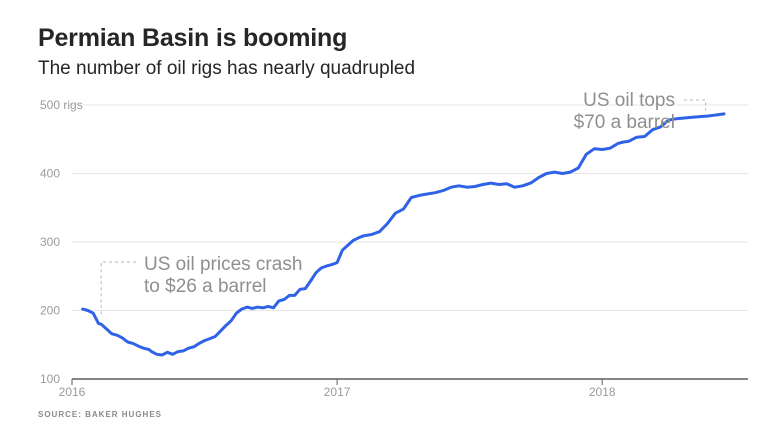  What do you see at coordinates (223, 264) in the screenshot?
I see `annotation-text: US oil prices crash` at bounding box center [223, 264].